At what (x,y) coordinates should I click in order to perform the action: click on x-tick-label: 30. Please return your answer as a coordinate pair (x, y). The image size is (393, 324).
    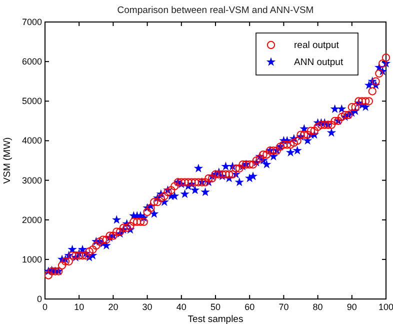
    Looking at the image, I should click on (147, 307).